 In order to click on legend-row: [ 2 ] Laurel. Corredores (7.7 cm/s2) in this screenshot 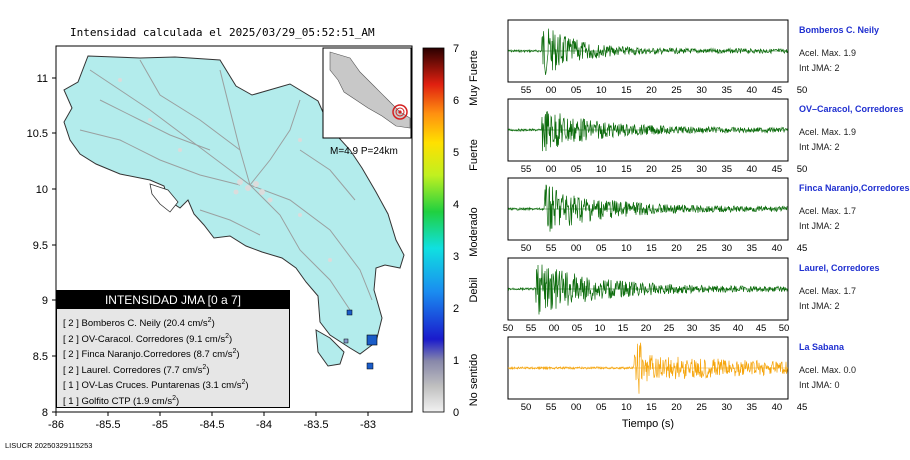, I will do `click(173, 368)`.